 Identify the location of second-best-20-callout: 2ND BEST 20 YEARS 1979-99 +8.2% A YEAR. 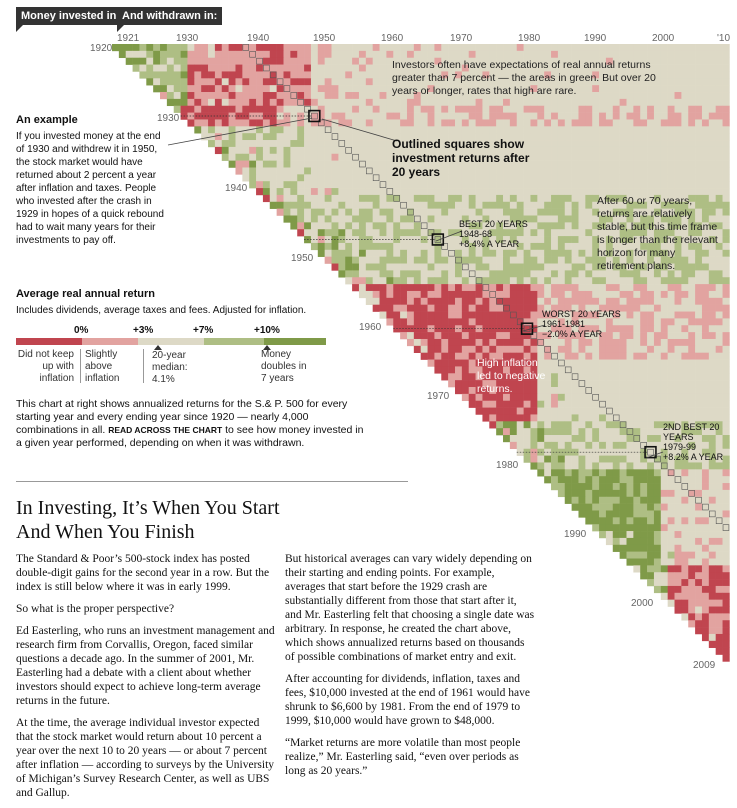
(698, 442).